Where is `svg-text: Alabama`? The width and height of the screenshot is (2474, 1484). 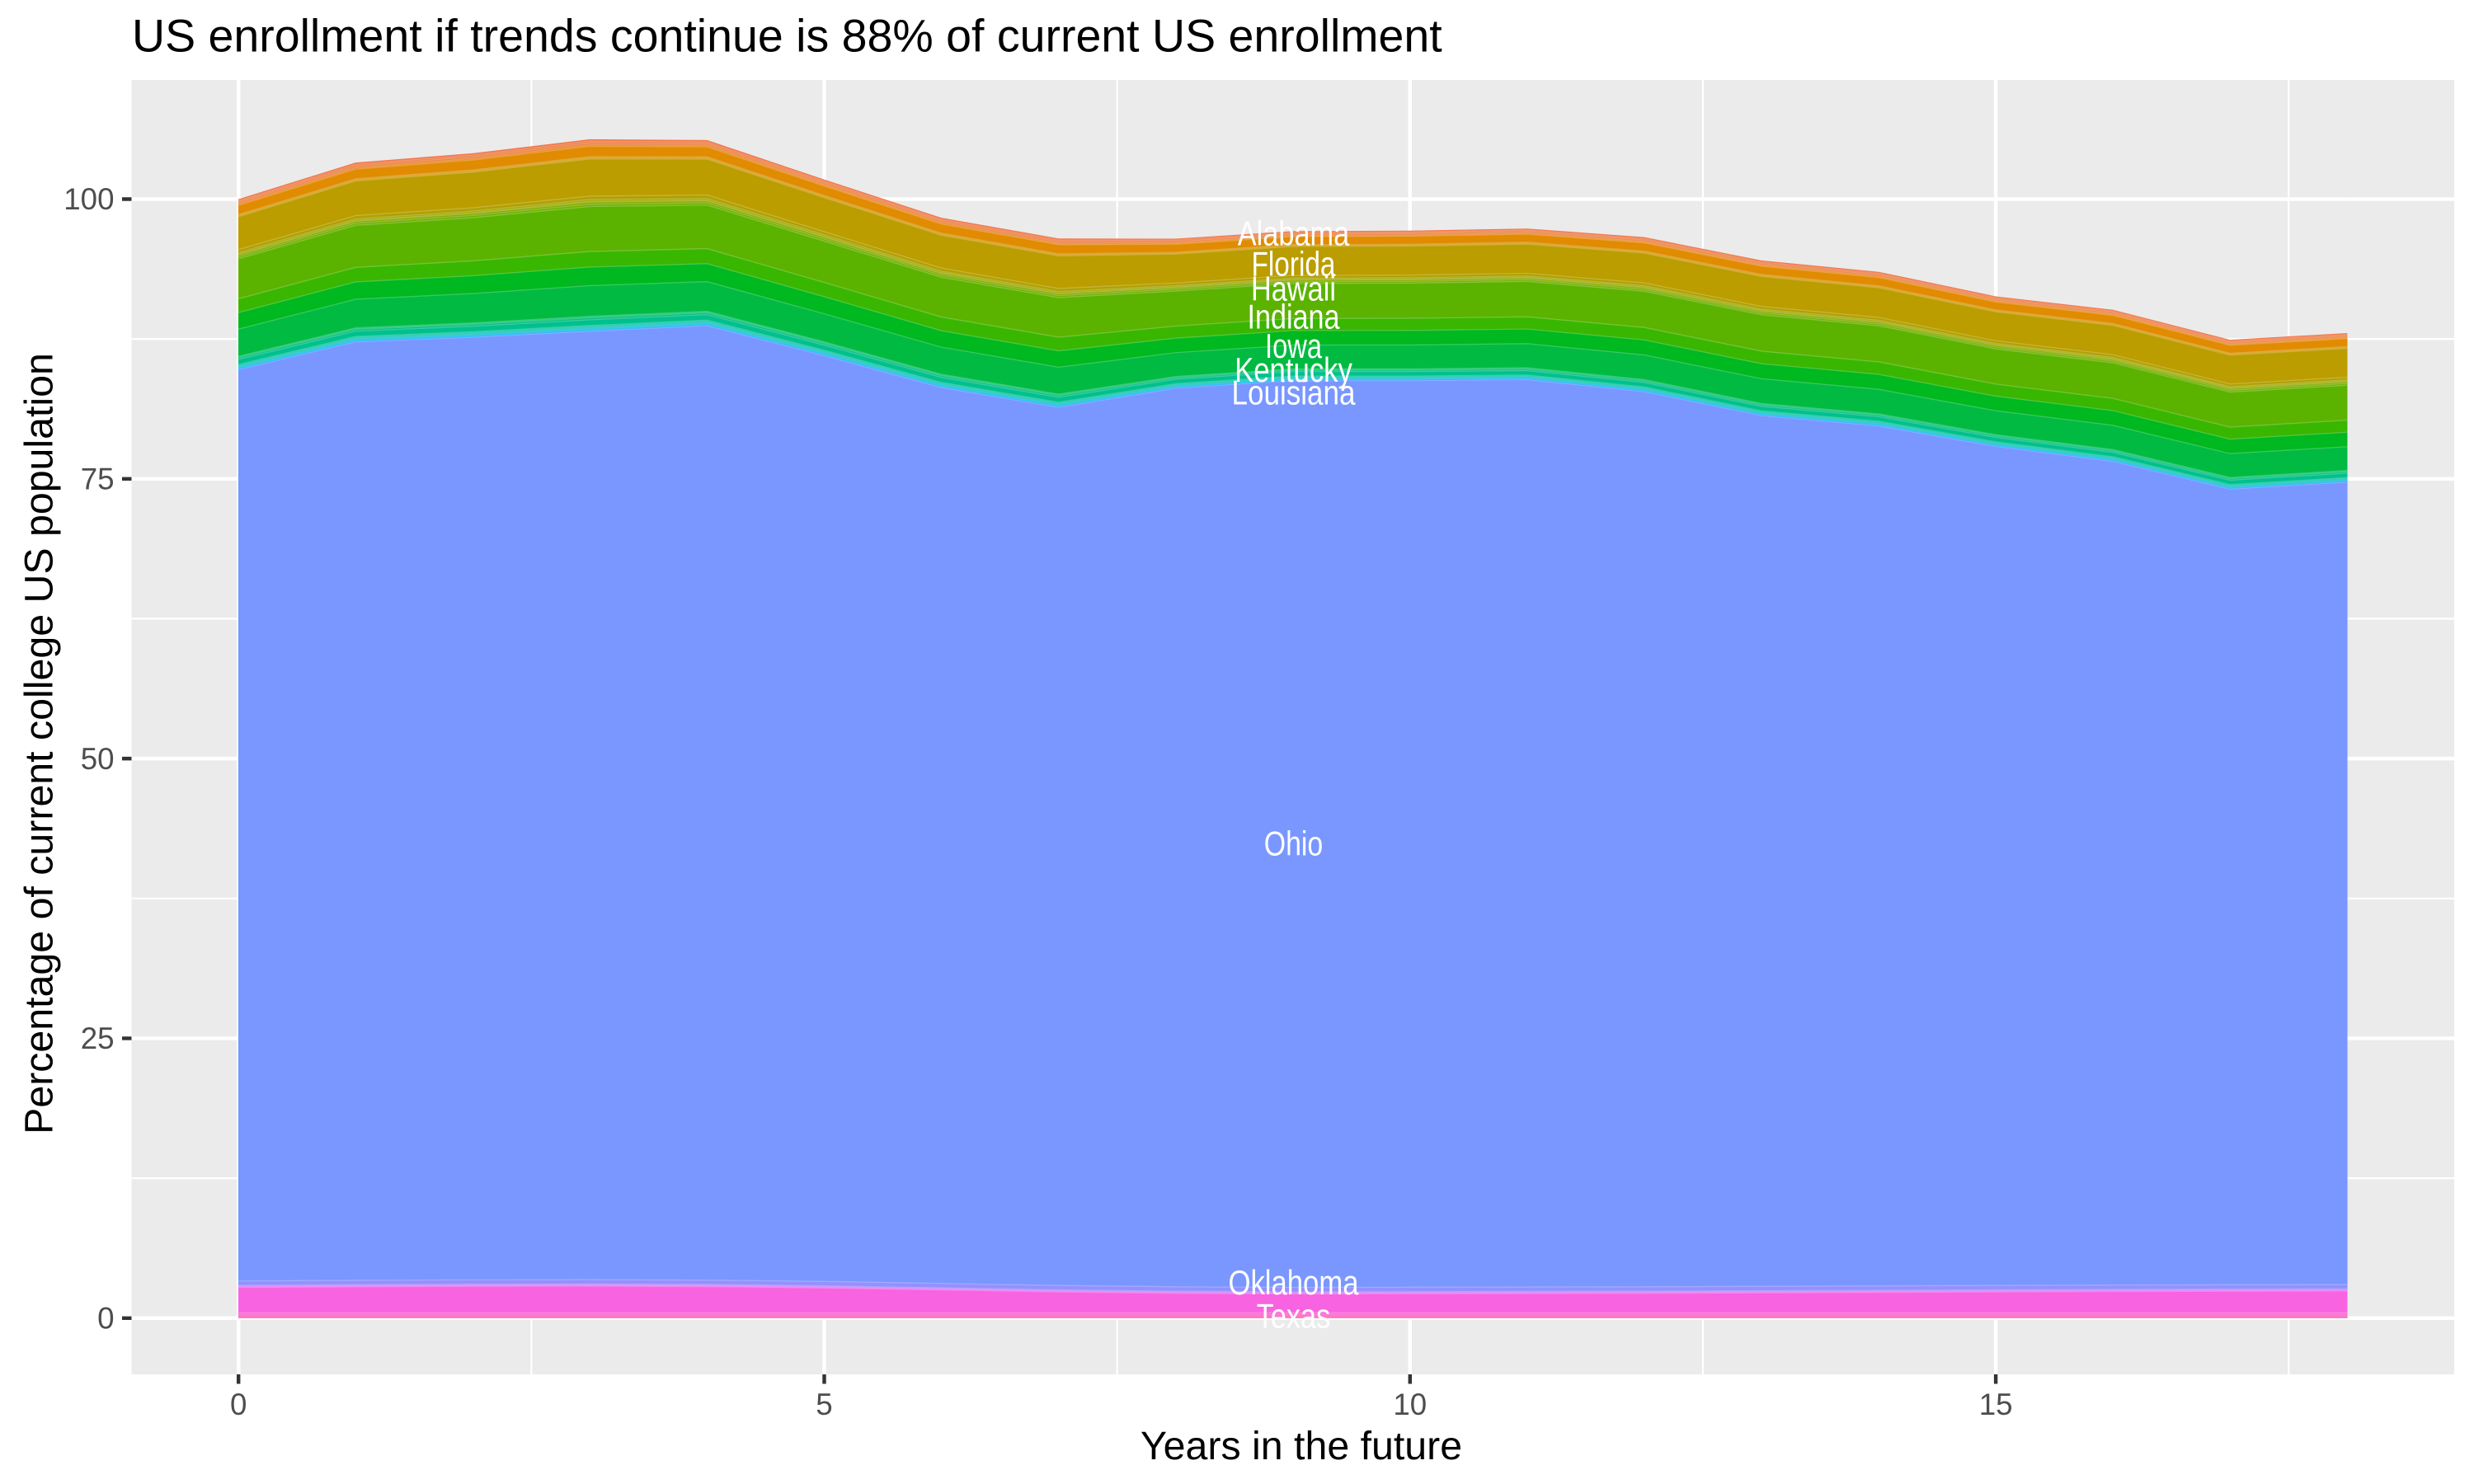
svg-text: Alabama is located at coordinates (1294, 233).